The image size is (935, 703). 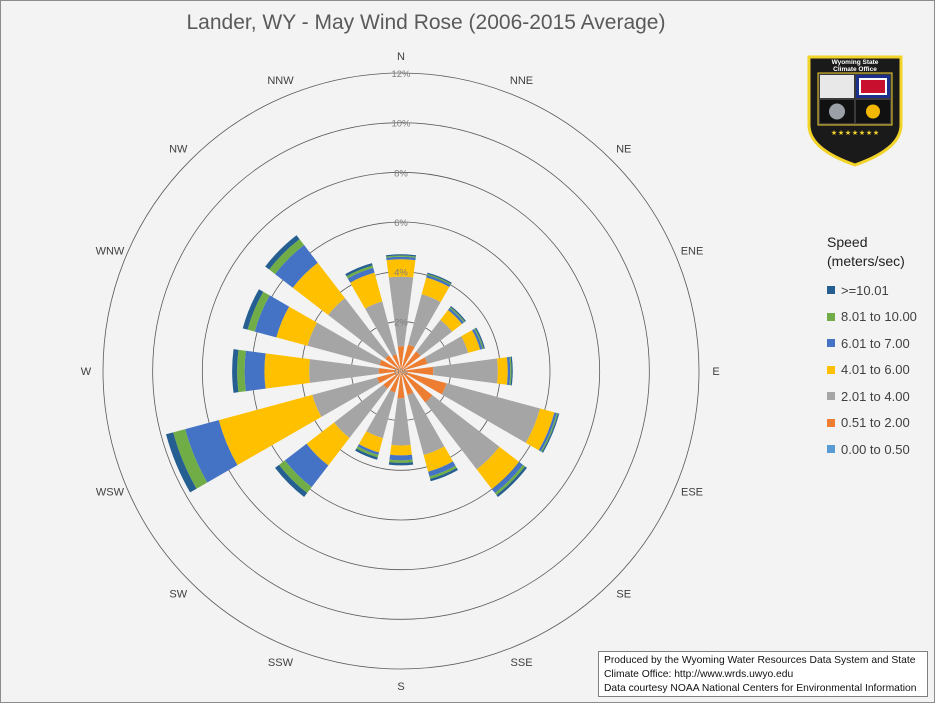 I want to click on direction-label-sse: SSE, so click(x=522, y=663).